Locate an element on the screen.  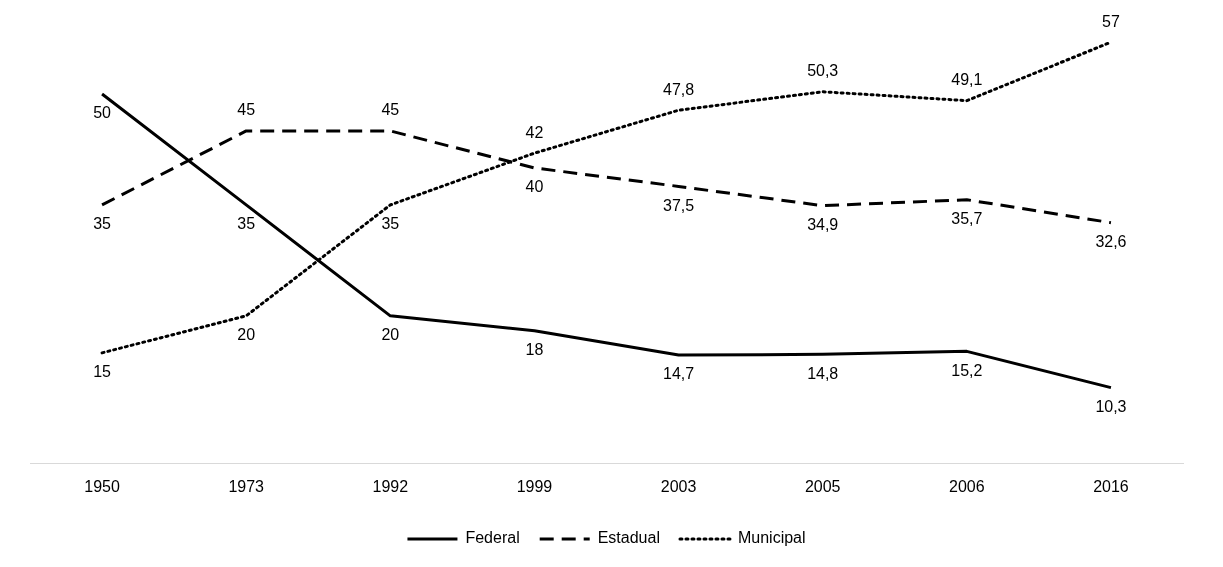
data-label: 42 is located at coordinates (534, 132).